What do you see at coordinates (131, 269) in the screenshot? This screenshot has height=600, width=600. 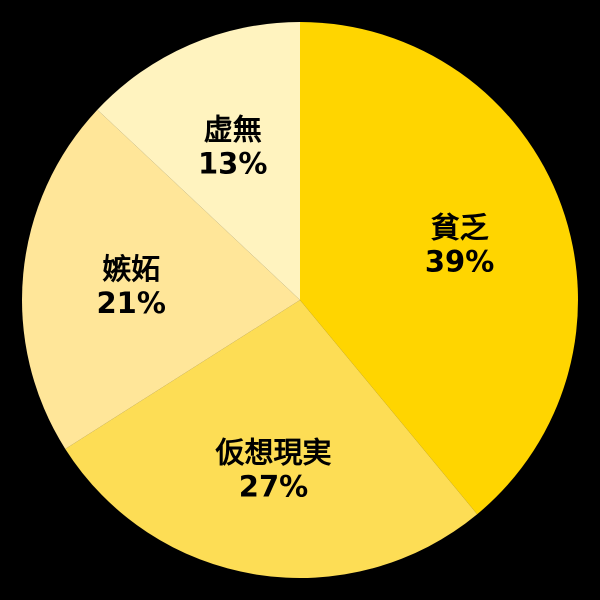 I see `pie-slice-name-2: 嫉妬` at bounding box center [131, 269].